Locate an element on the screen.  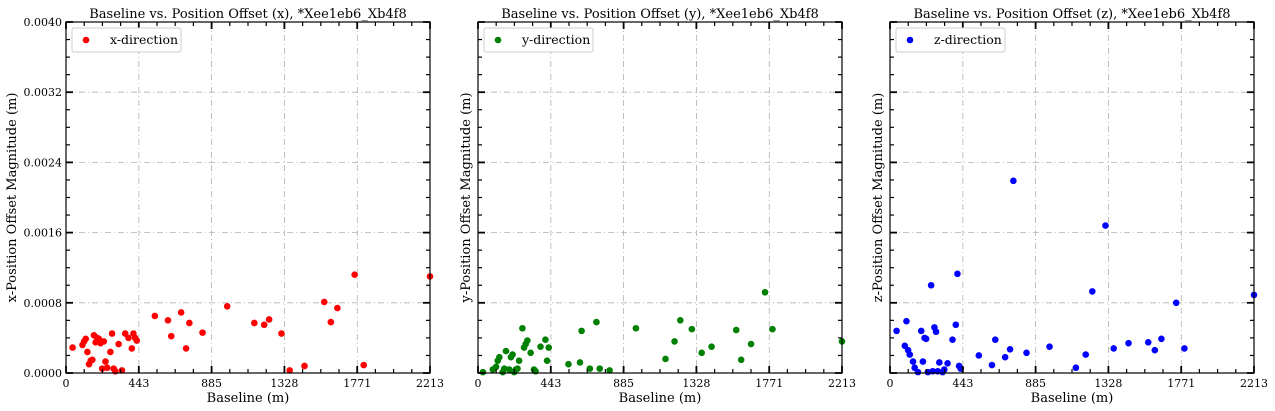
y-tick-label: 0.0000 is located at coordinates (43, 373).